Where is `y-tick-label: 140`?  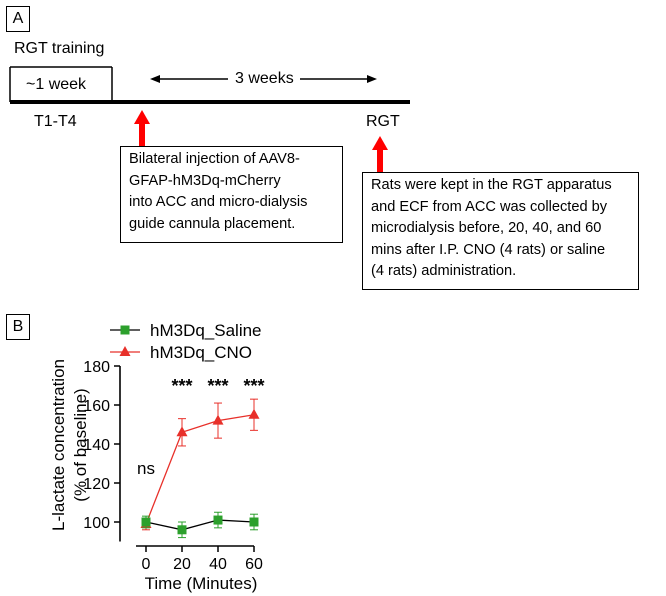
y-tick-label: 140 is located at coordinates (96, 445).